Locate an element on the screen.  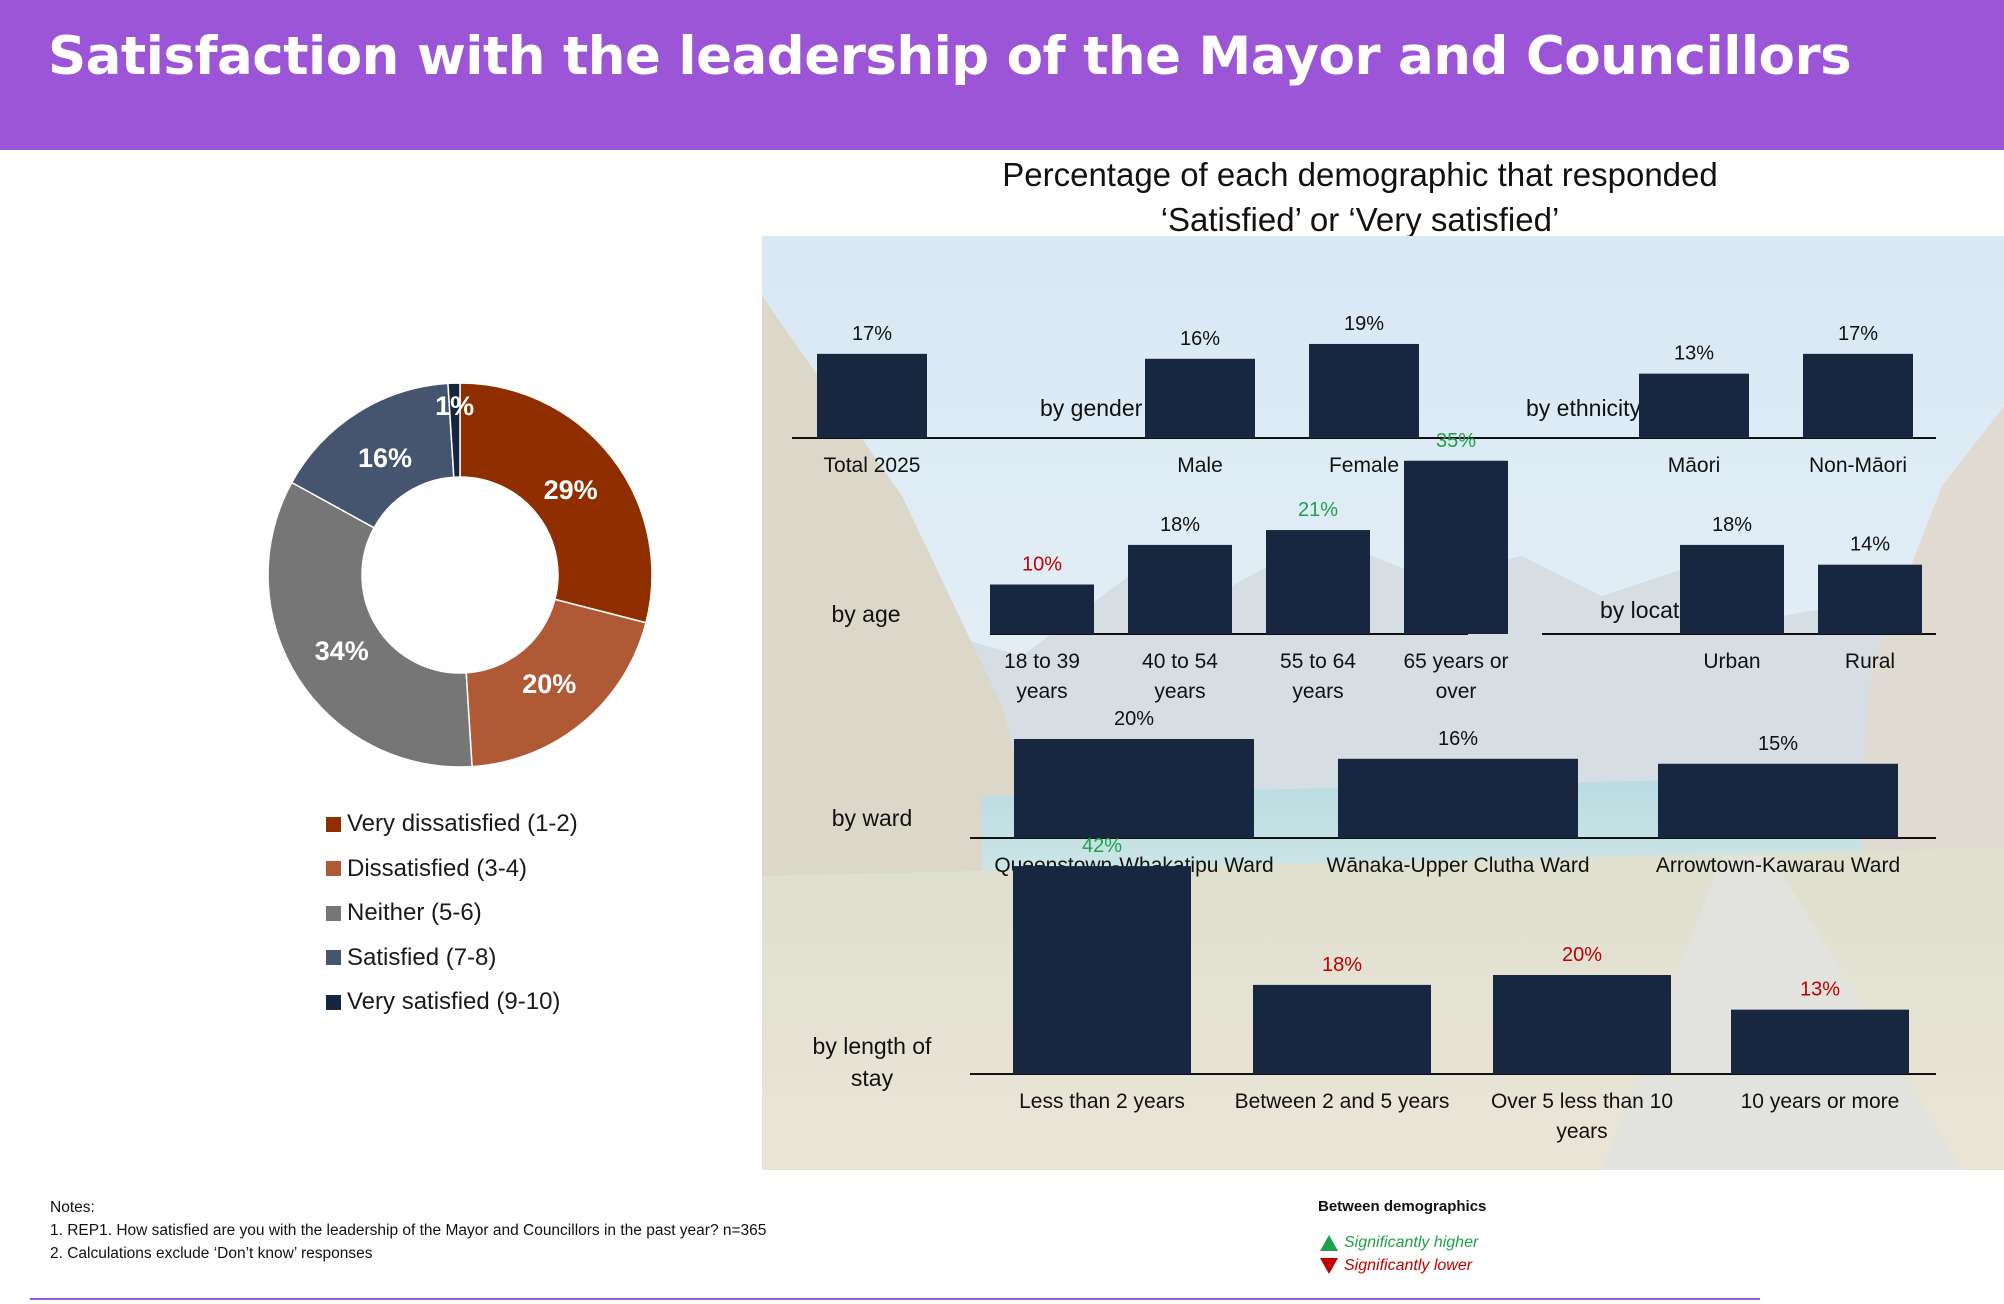
key-title: Between demographics is located at coordinates (1402, 1206).